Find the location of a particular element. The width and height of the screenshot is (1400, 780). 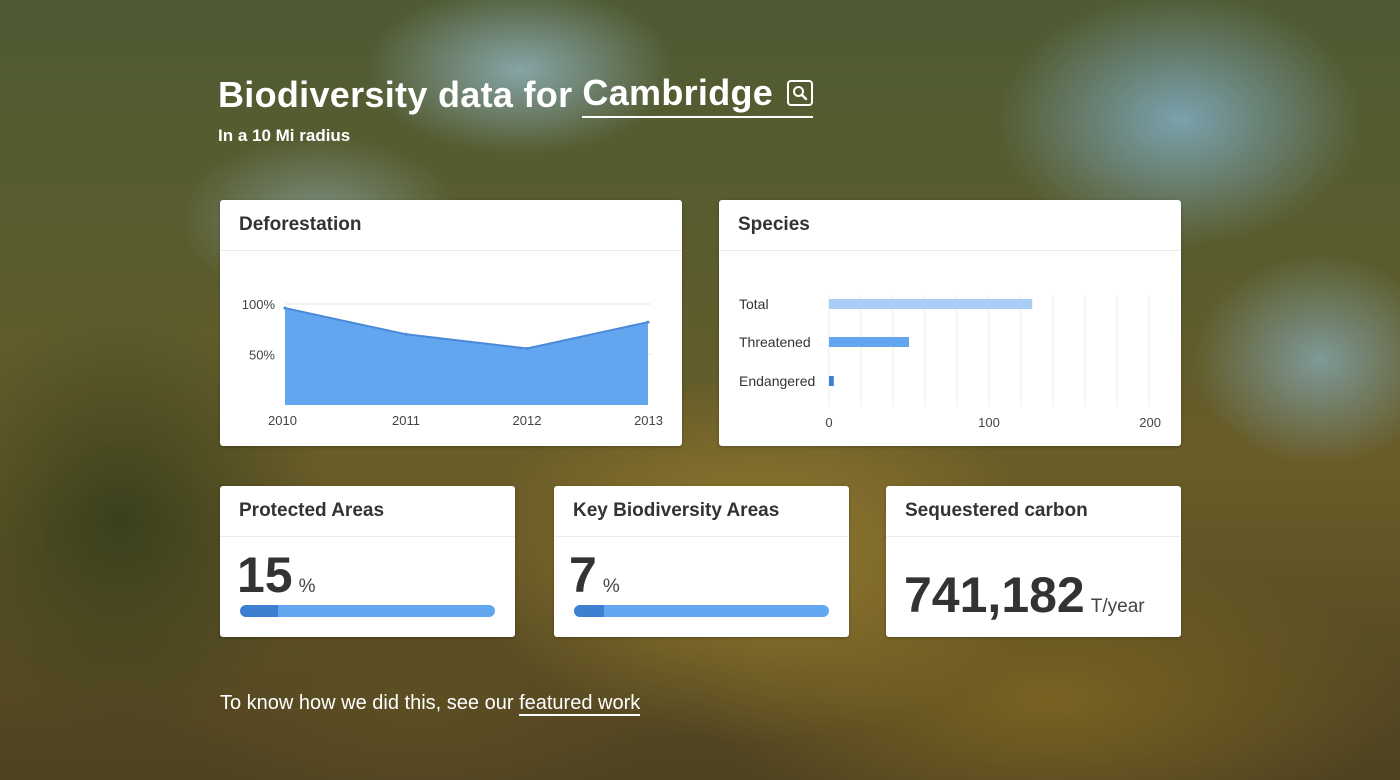

species-chart: Total Threatened Endangered 0 100 200 is located at coordinates (950, 362).